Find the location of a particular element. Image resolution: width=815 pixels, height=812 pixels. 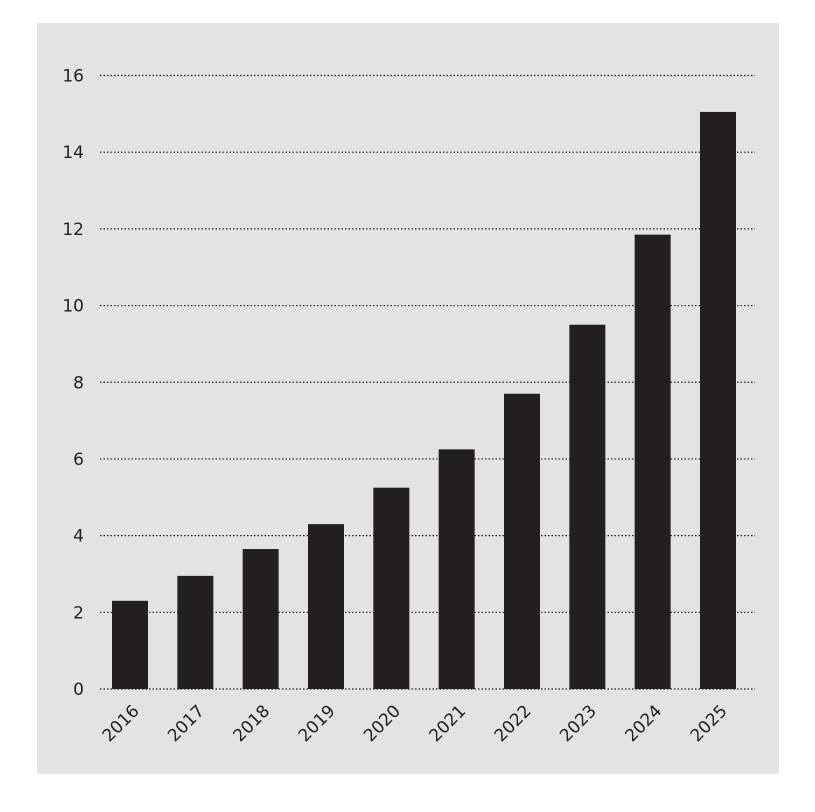

y-tick-label: 0 is located at coordinates (78, 690).